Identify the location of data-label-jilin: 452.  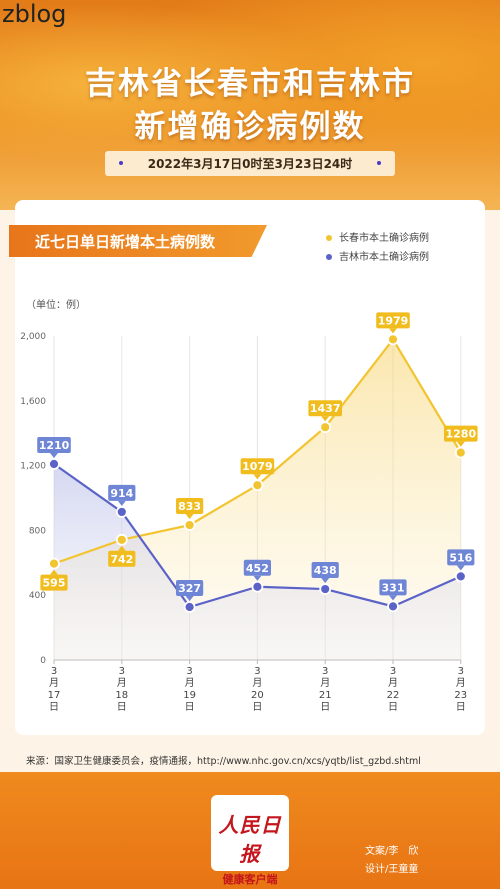
(257, 570).